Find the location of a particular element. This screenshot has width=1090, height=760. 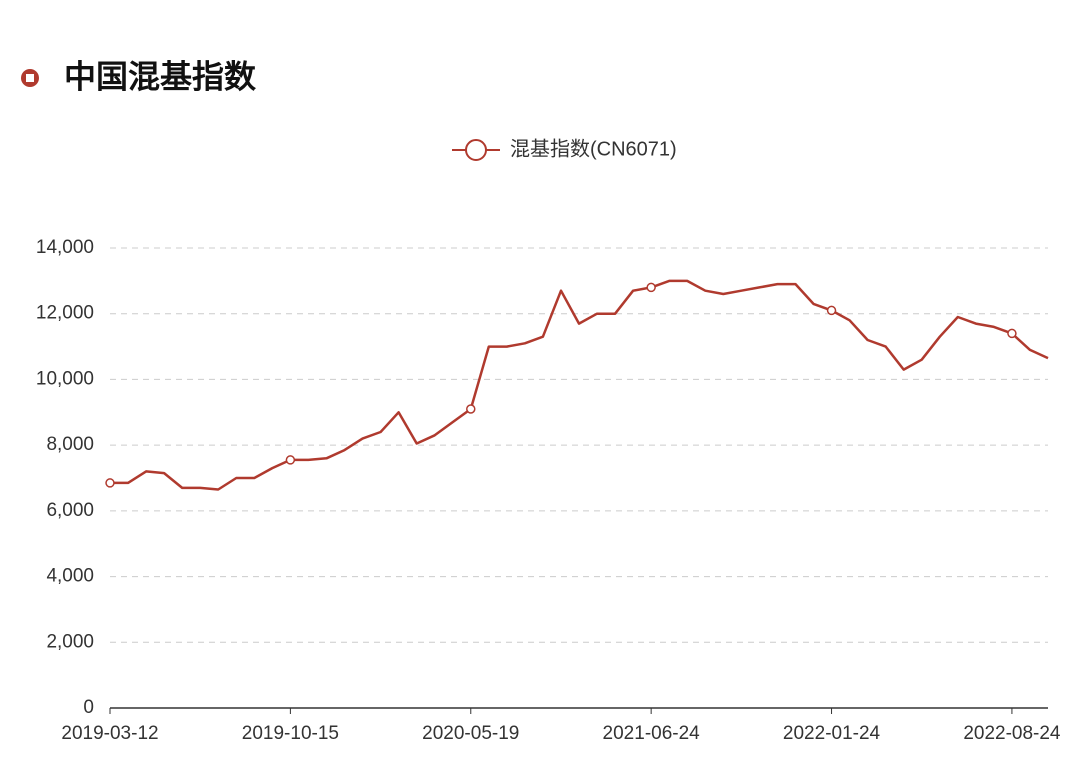

y-tick-label: 6,000 is located at coordinates (70, 510).